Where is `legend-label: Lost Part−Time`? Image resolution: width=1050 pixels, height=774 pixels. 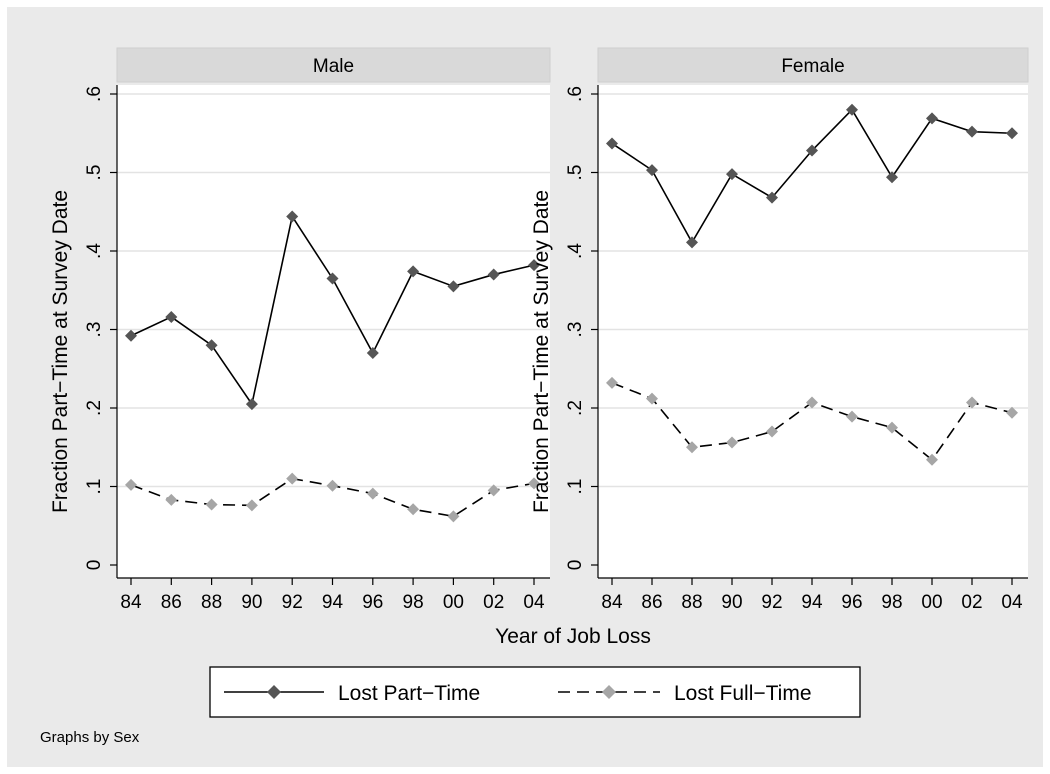
legend-label: Lost Part−Time is located at coordinates (409, 693).